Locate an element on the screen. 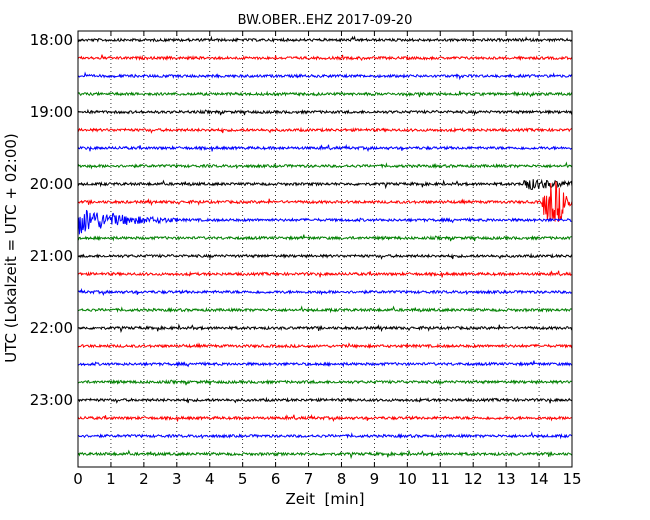  chart-title: BW.OBER..EHZ 2017-09-20 is located at coordinates (325, 20).